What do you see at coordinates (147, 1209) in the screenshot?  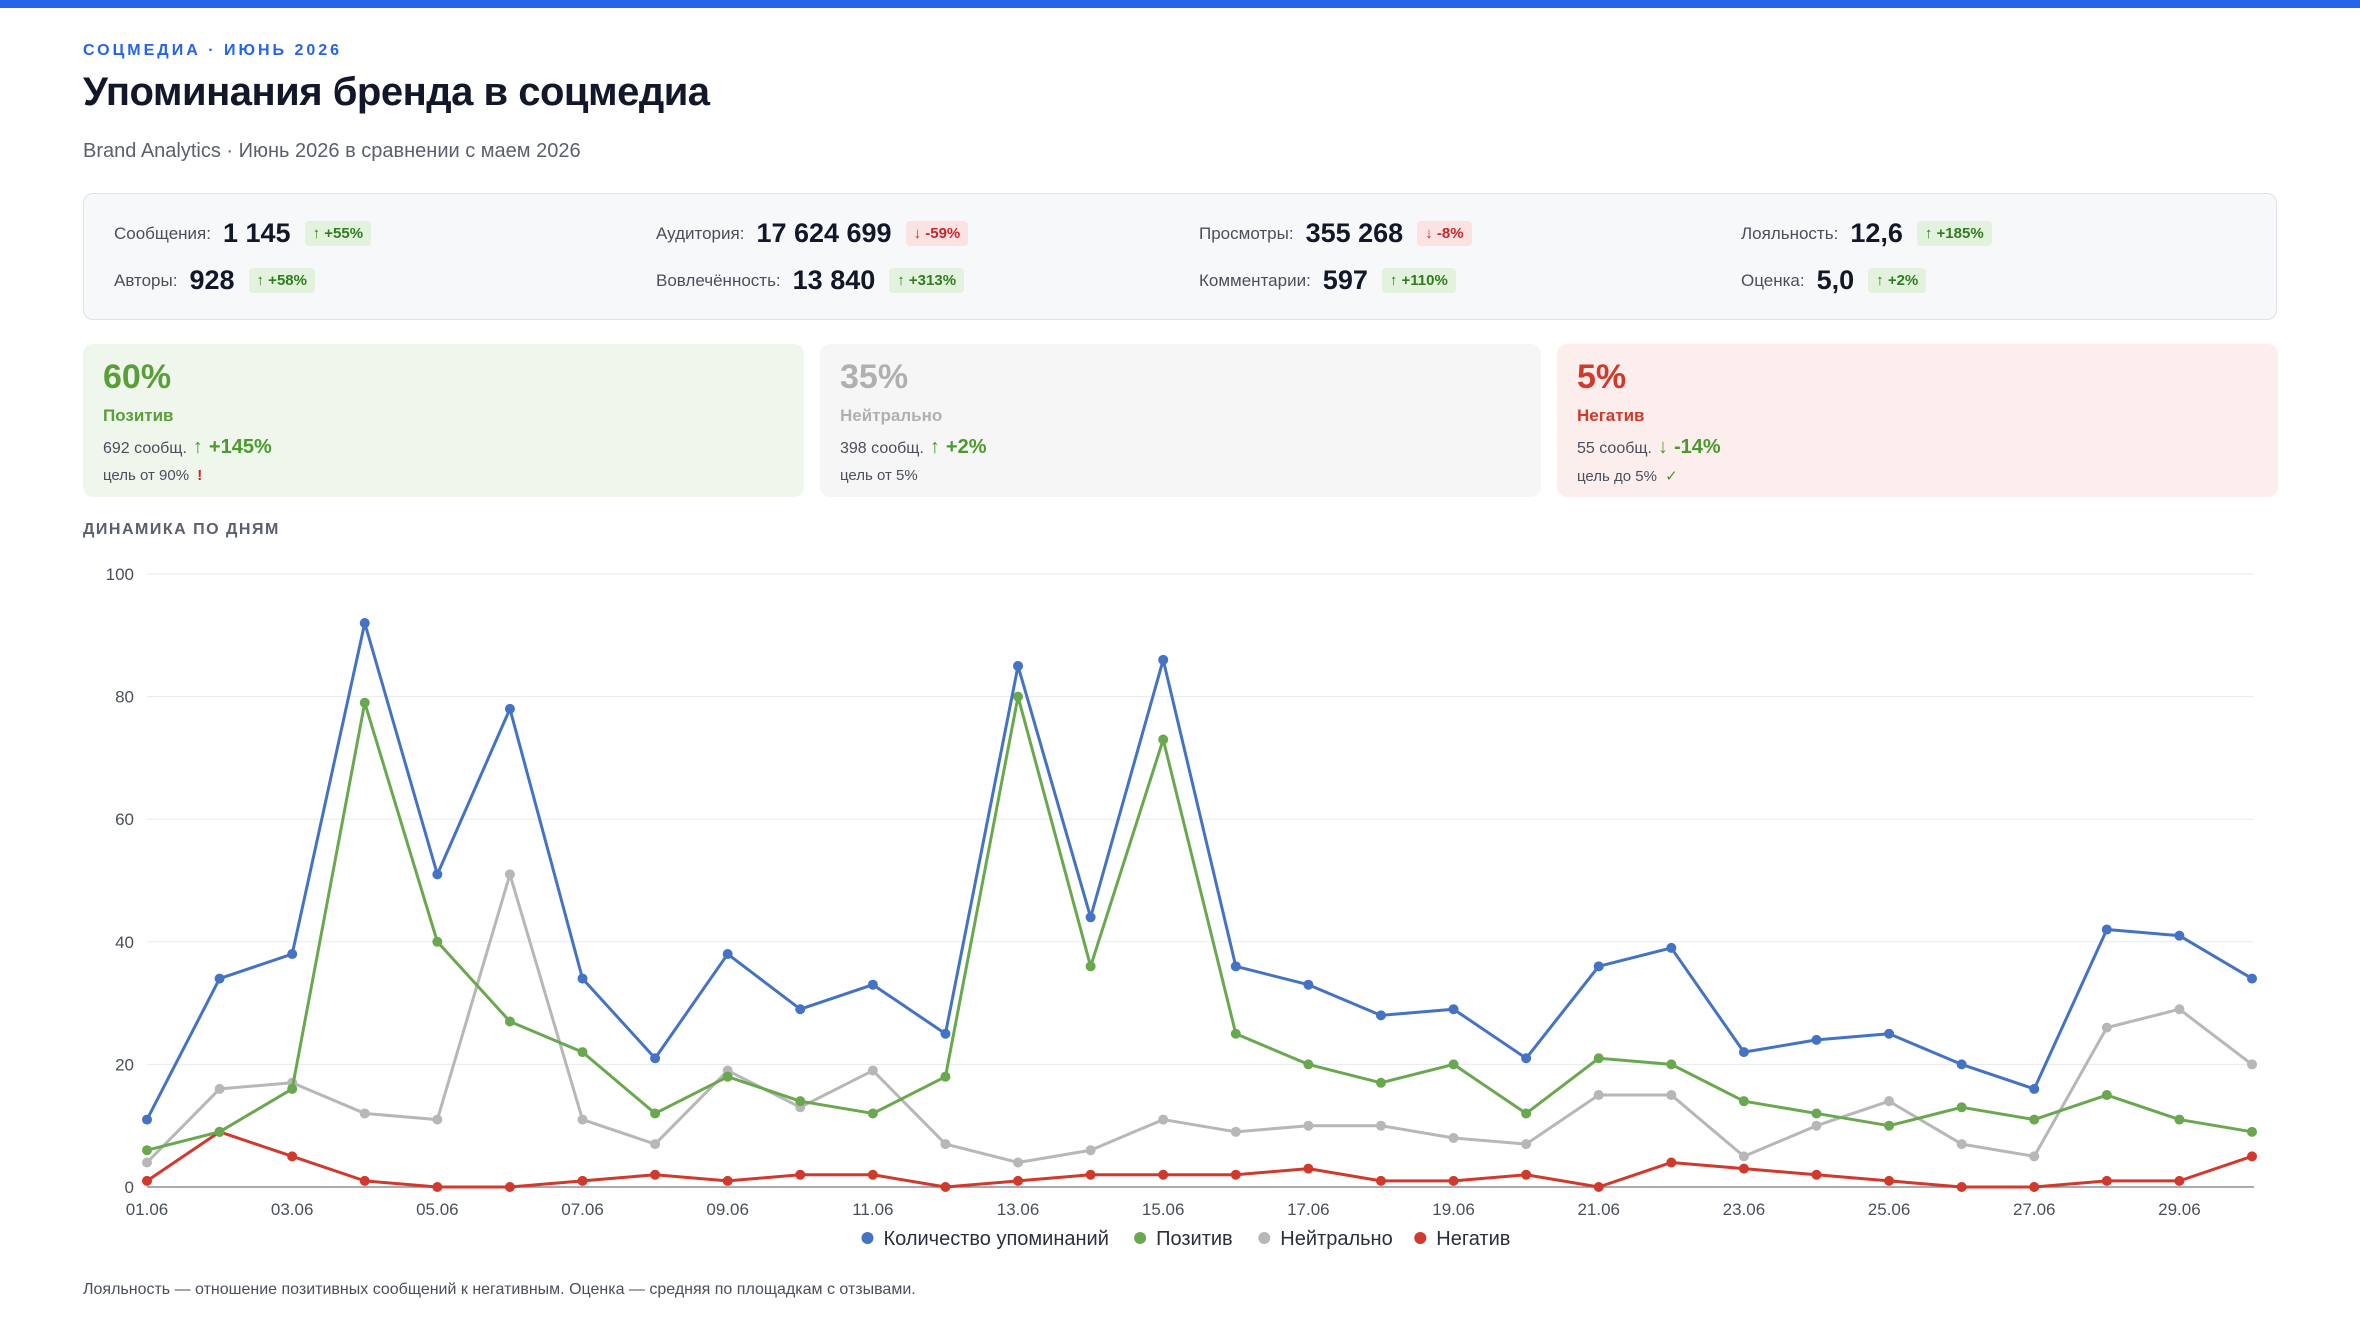 I see `x-tick-label: 01.06` at bounding box center [147, 1209].